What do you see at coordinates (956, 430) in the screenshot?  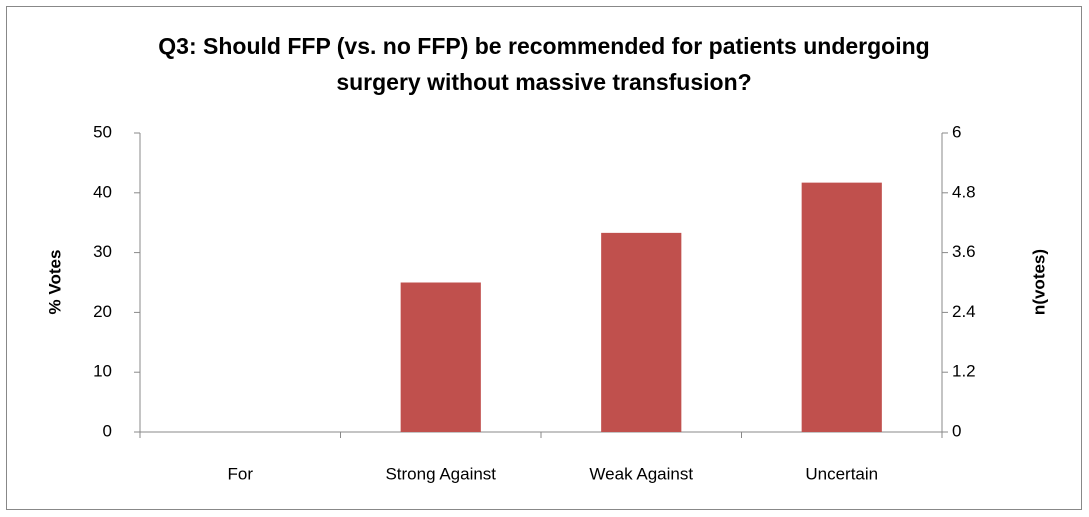 I see `y2-tick-label: 0` at bounding box center [956, 430].